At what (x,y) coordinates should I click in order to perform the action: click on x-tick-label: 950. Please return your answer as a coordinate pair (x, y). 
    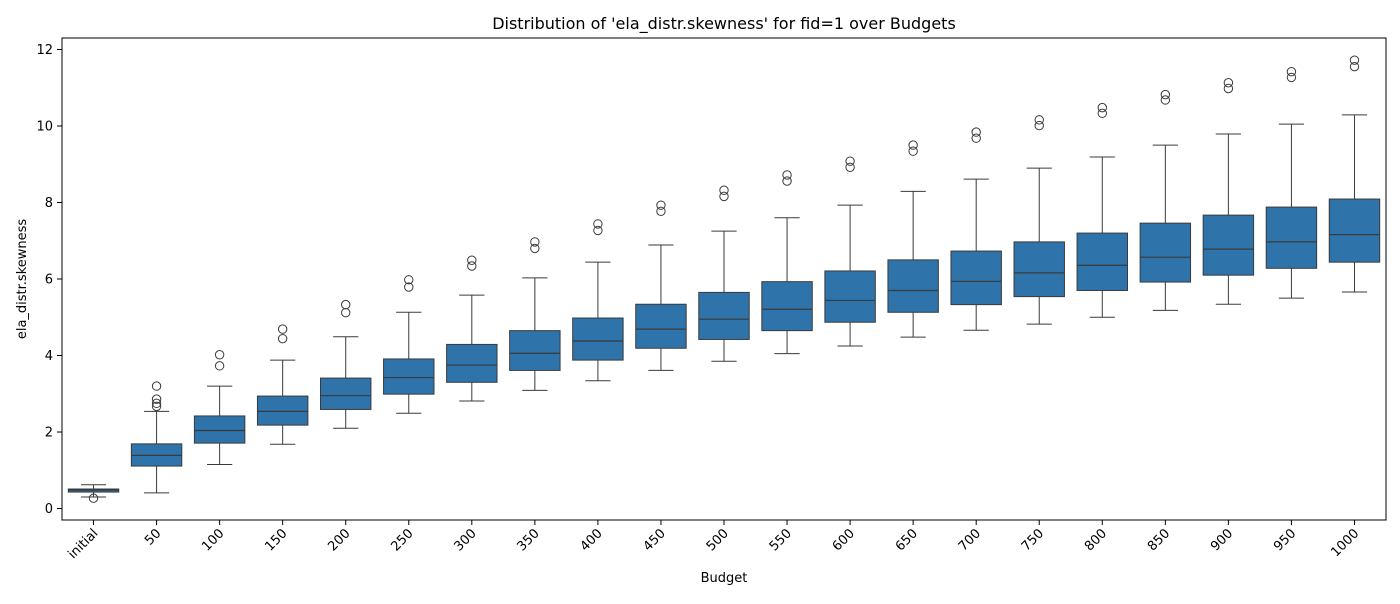
    Looking at the image, I should click on (1285, 540).